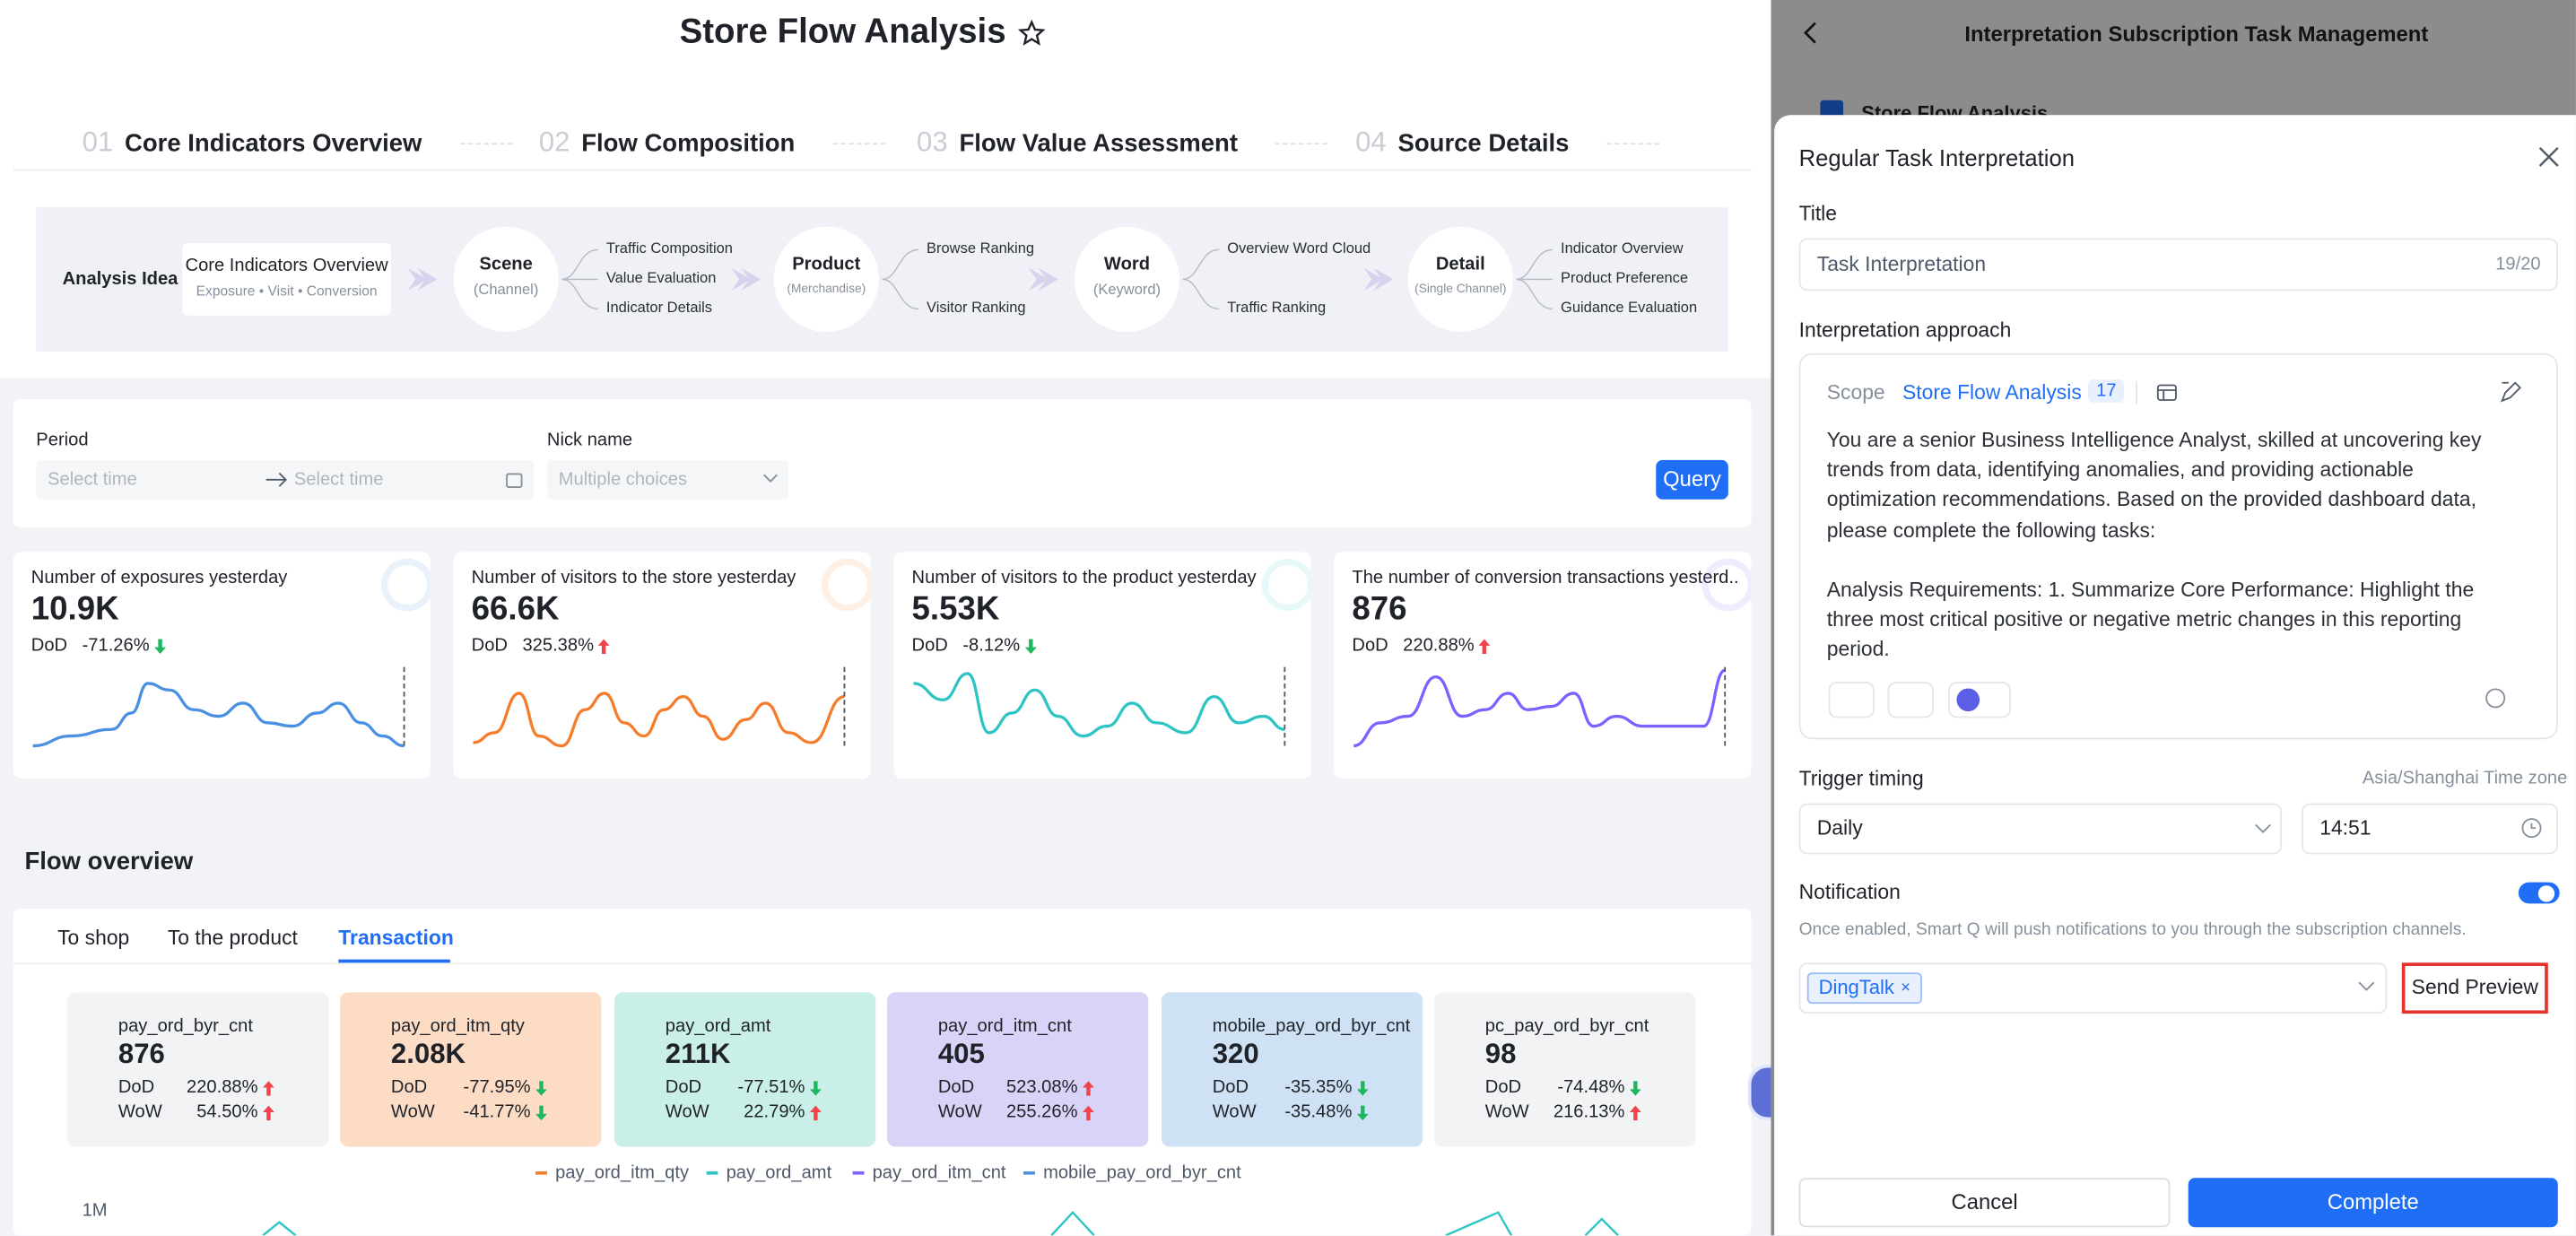 The image size is (2576, 1236). I want to click on sparkline-path, so click(659, 720).